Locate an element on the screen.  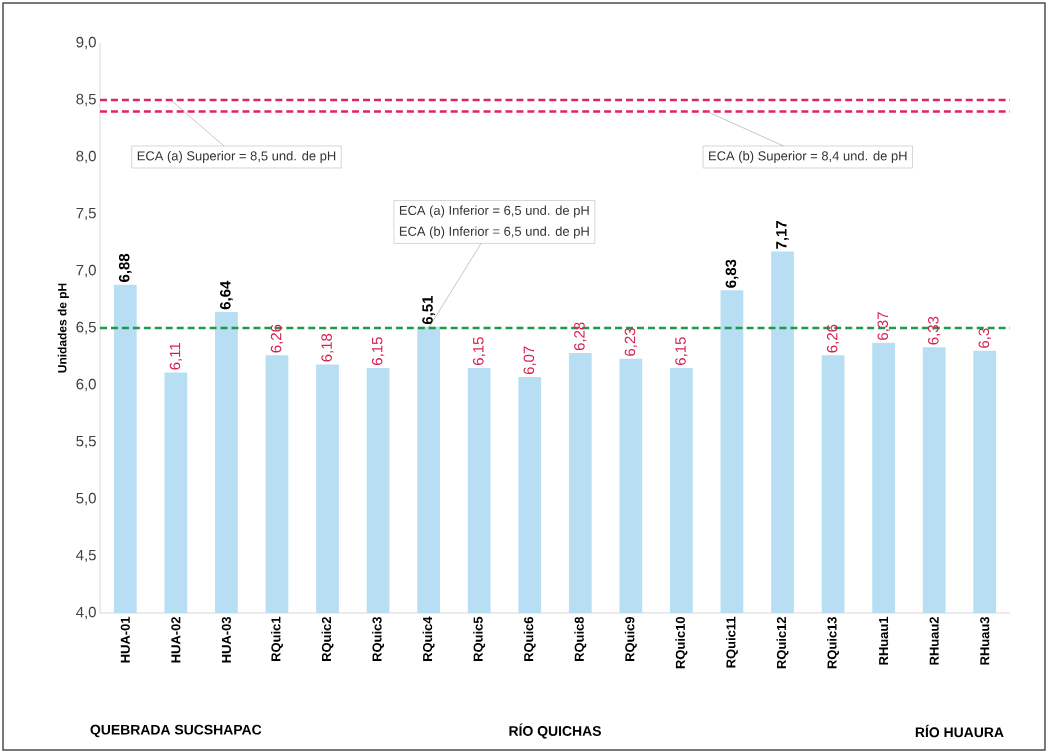
data-label: 6,64 is located at coordinates (226, 295).